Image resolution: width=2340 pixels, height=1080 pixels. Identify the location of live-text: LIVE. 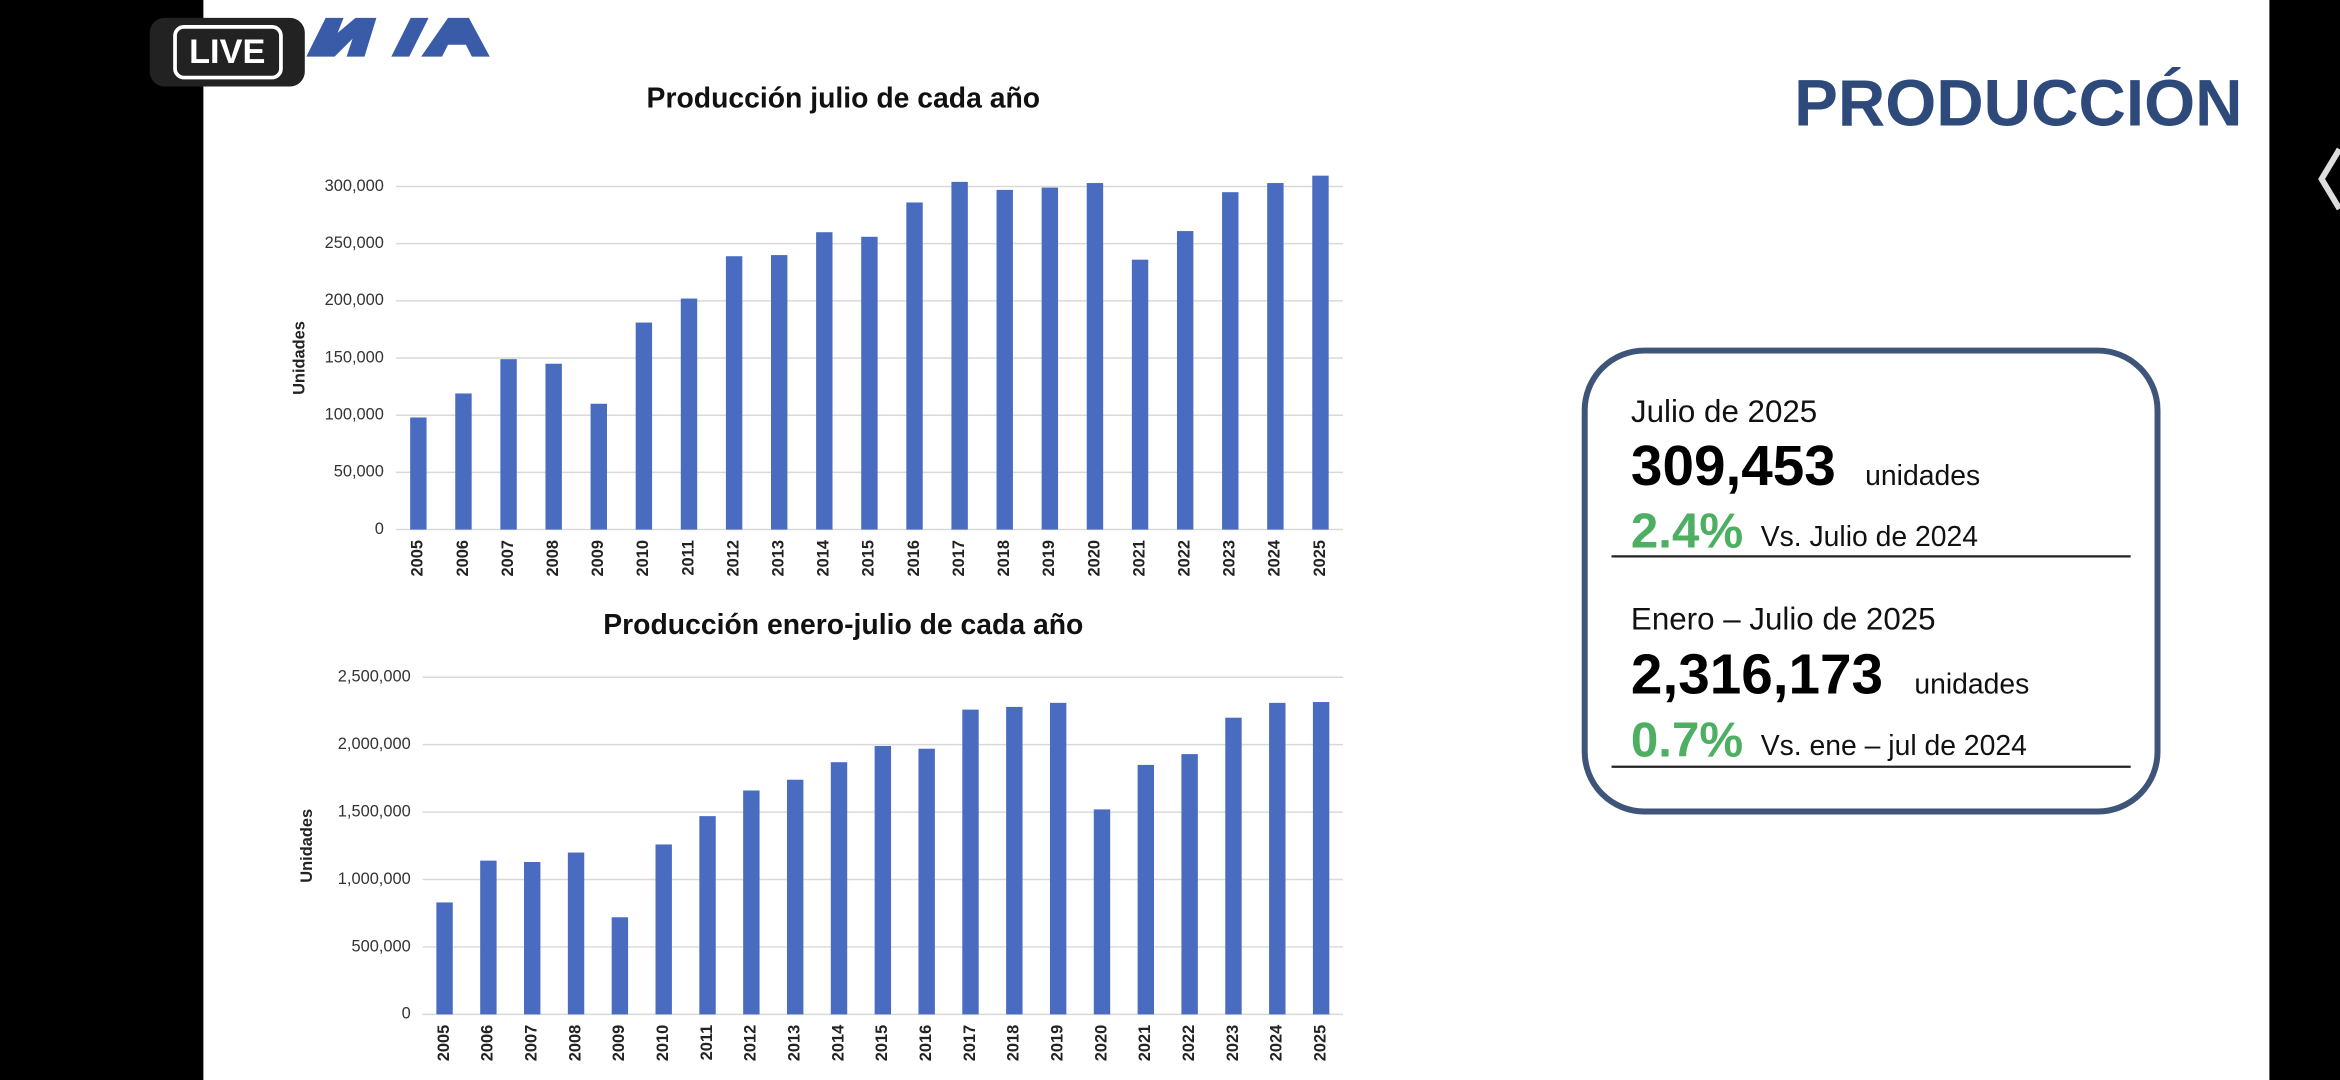
(227, 52).